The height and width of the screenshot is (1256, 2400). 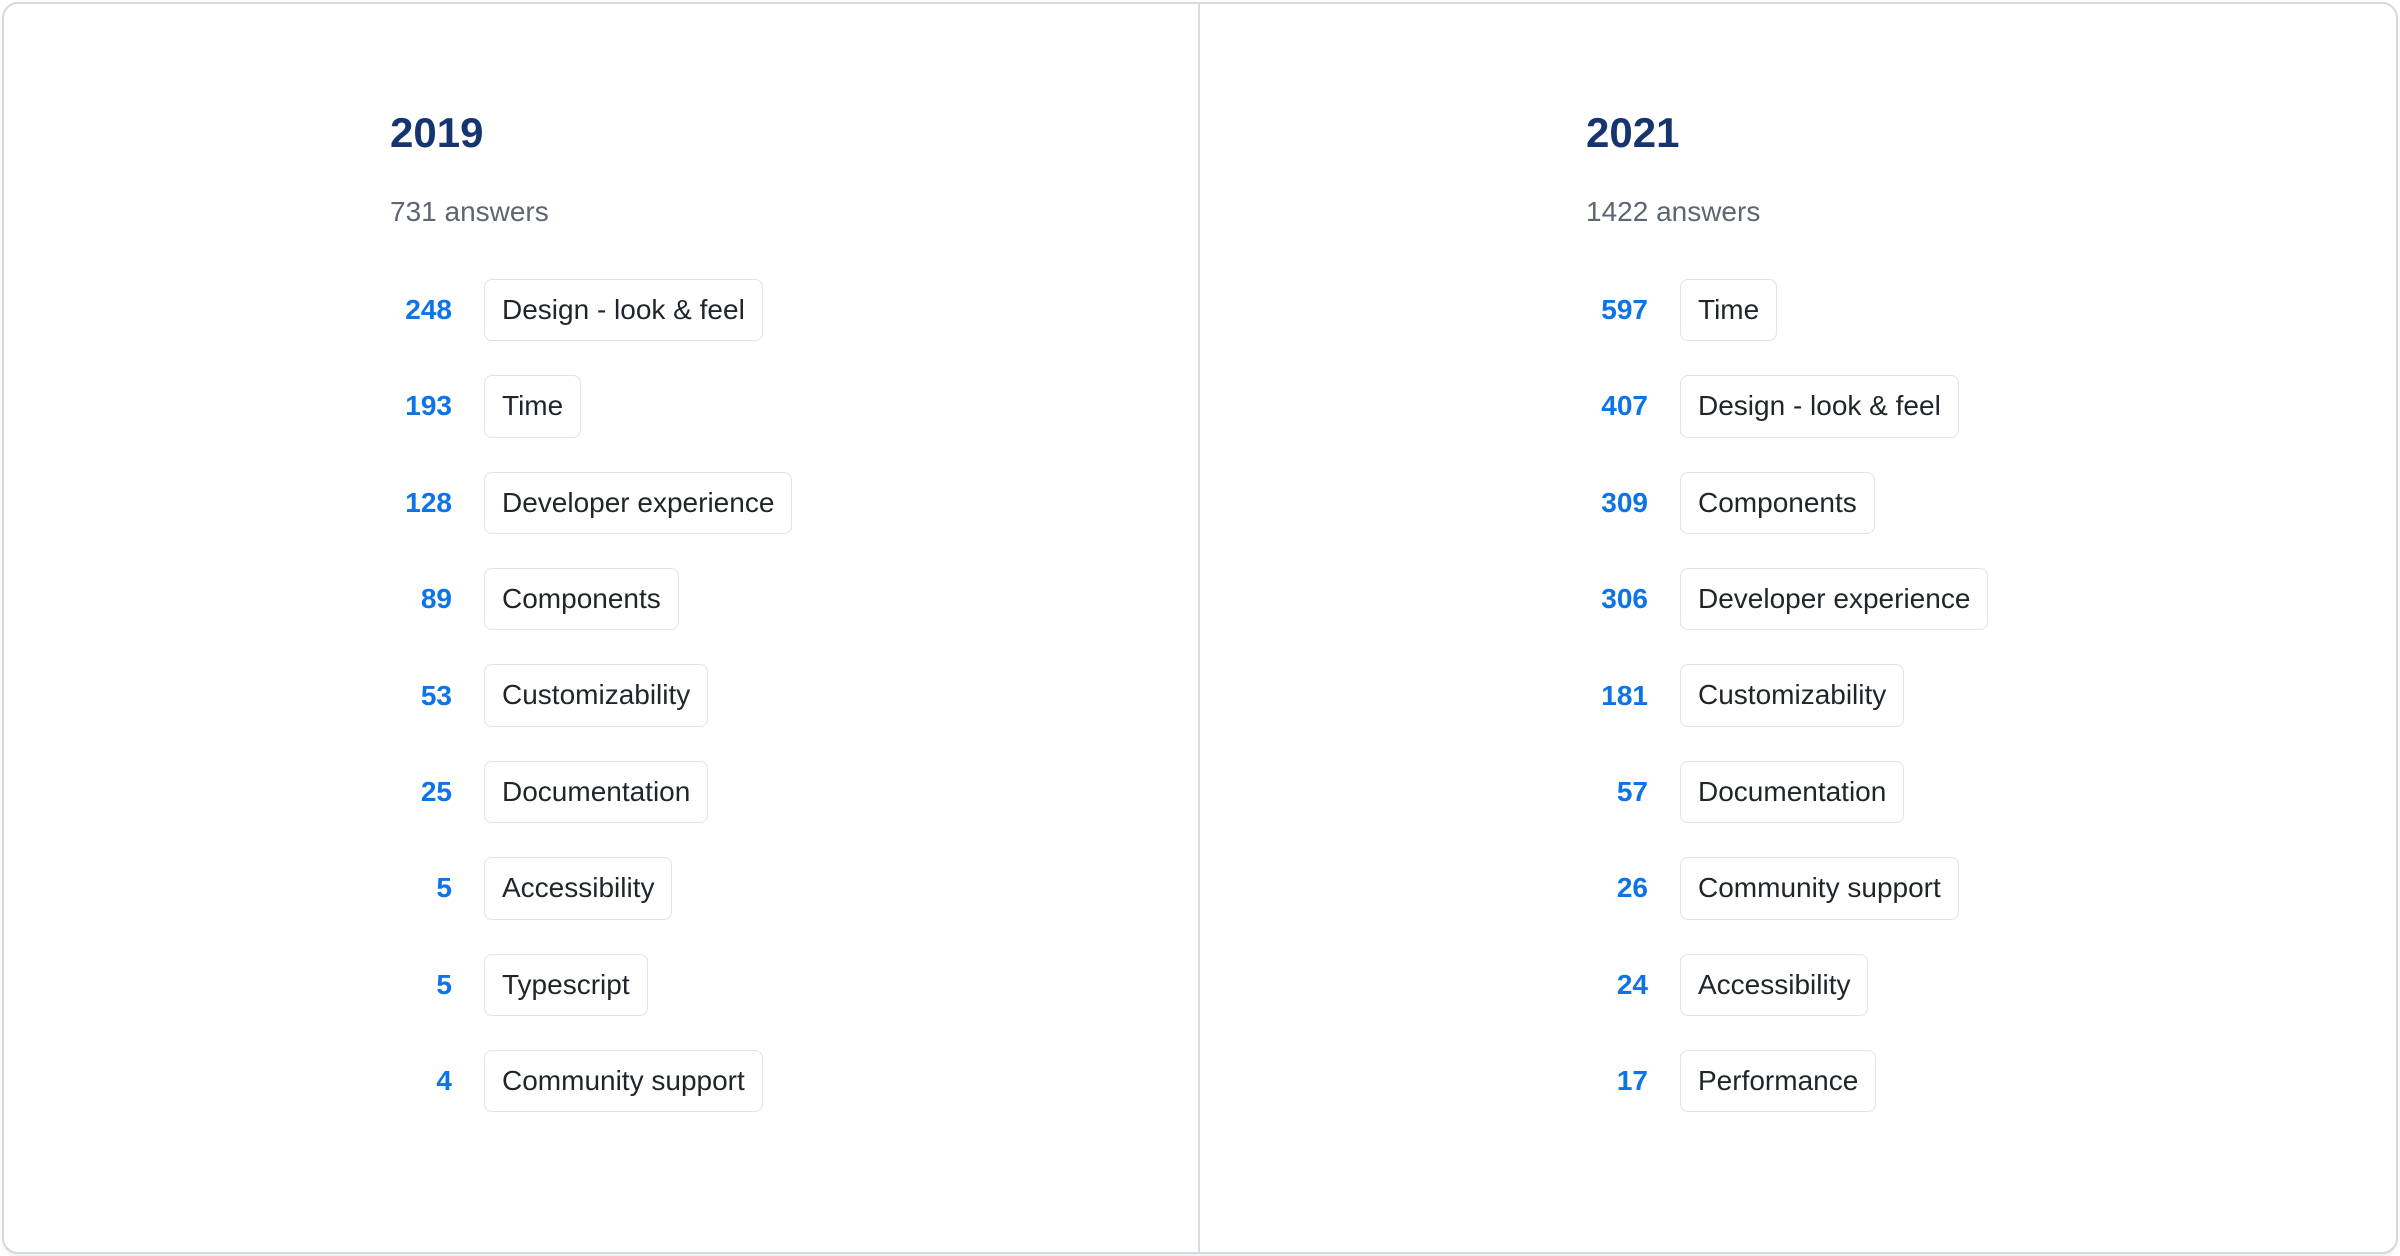 I want to click on answers-count-2021: 1422 answers, so click(x=1673, y=212).